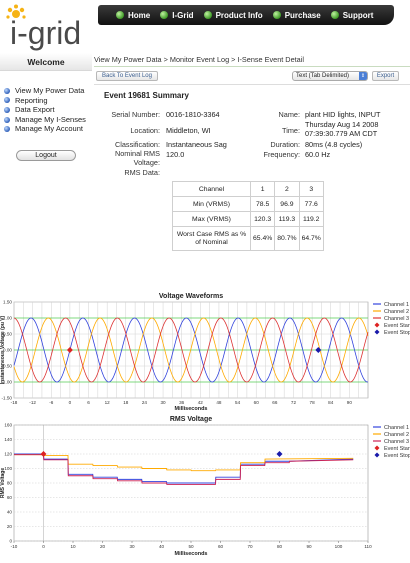  What do you see at coordinates (45, 33) in the screenshot?
I see `logo-text: i-grid` at bounding box center [45, 33].